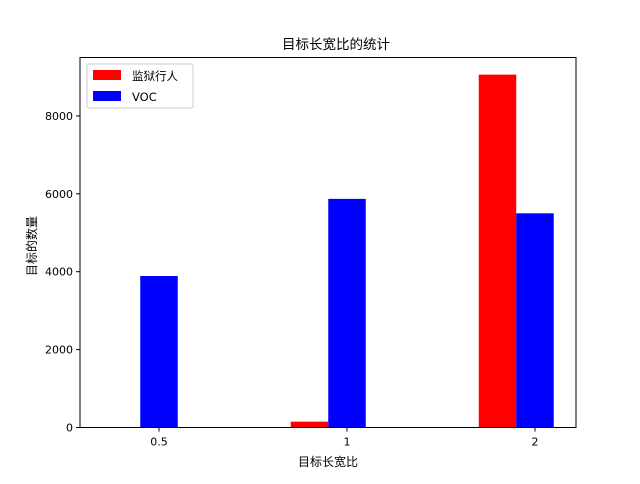  Describe the element at coordinates (347, 442) in the screenshot. I see `x-tick-label-1: 1` at that location.